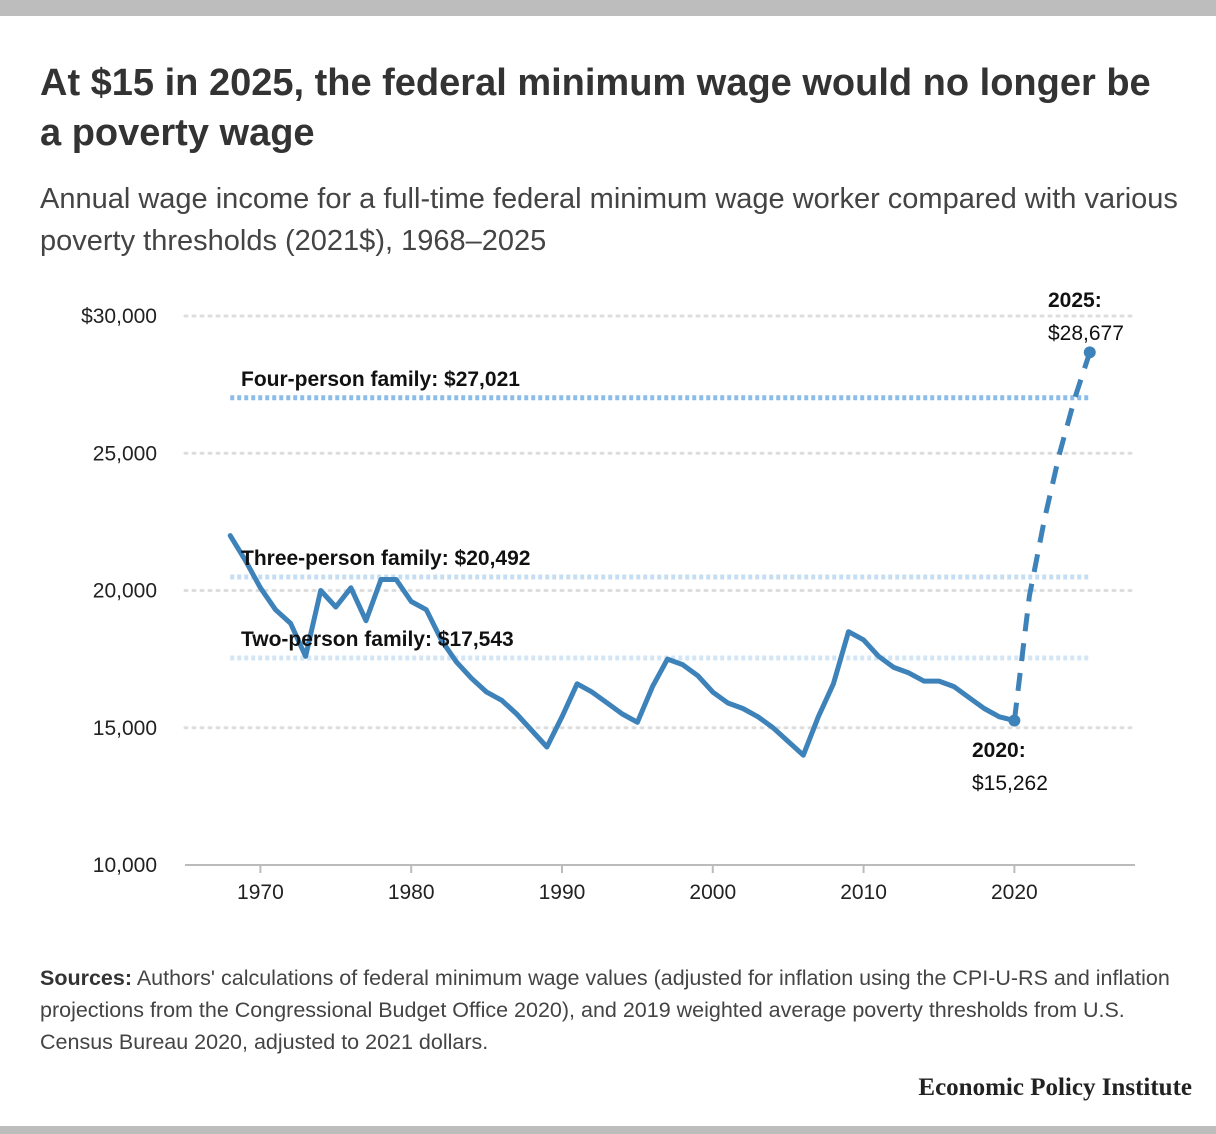 This screenshot has height=1134, width=1216. What do you see at coordinates (1086, 333) in the screenshot?
I see `annotation-value-label: $28,677` at bounding box center [1086, 333].